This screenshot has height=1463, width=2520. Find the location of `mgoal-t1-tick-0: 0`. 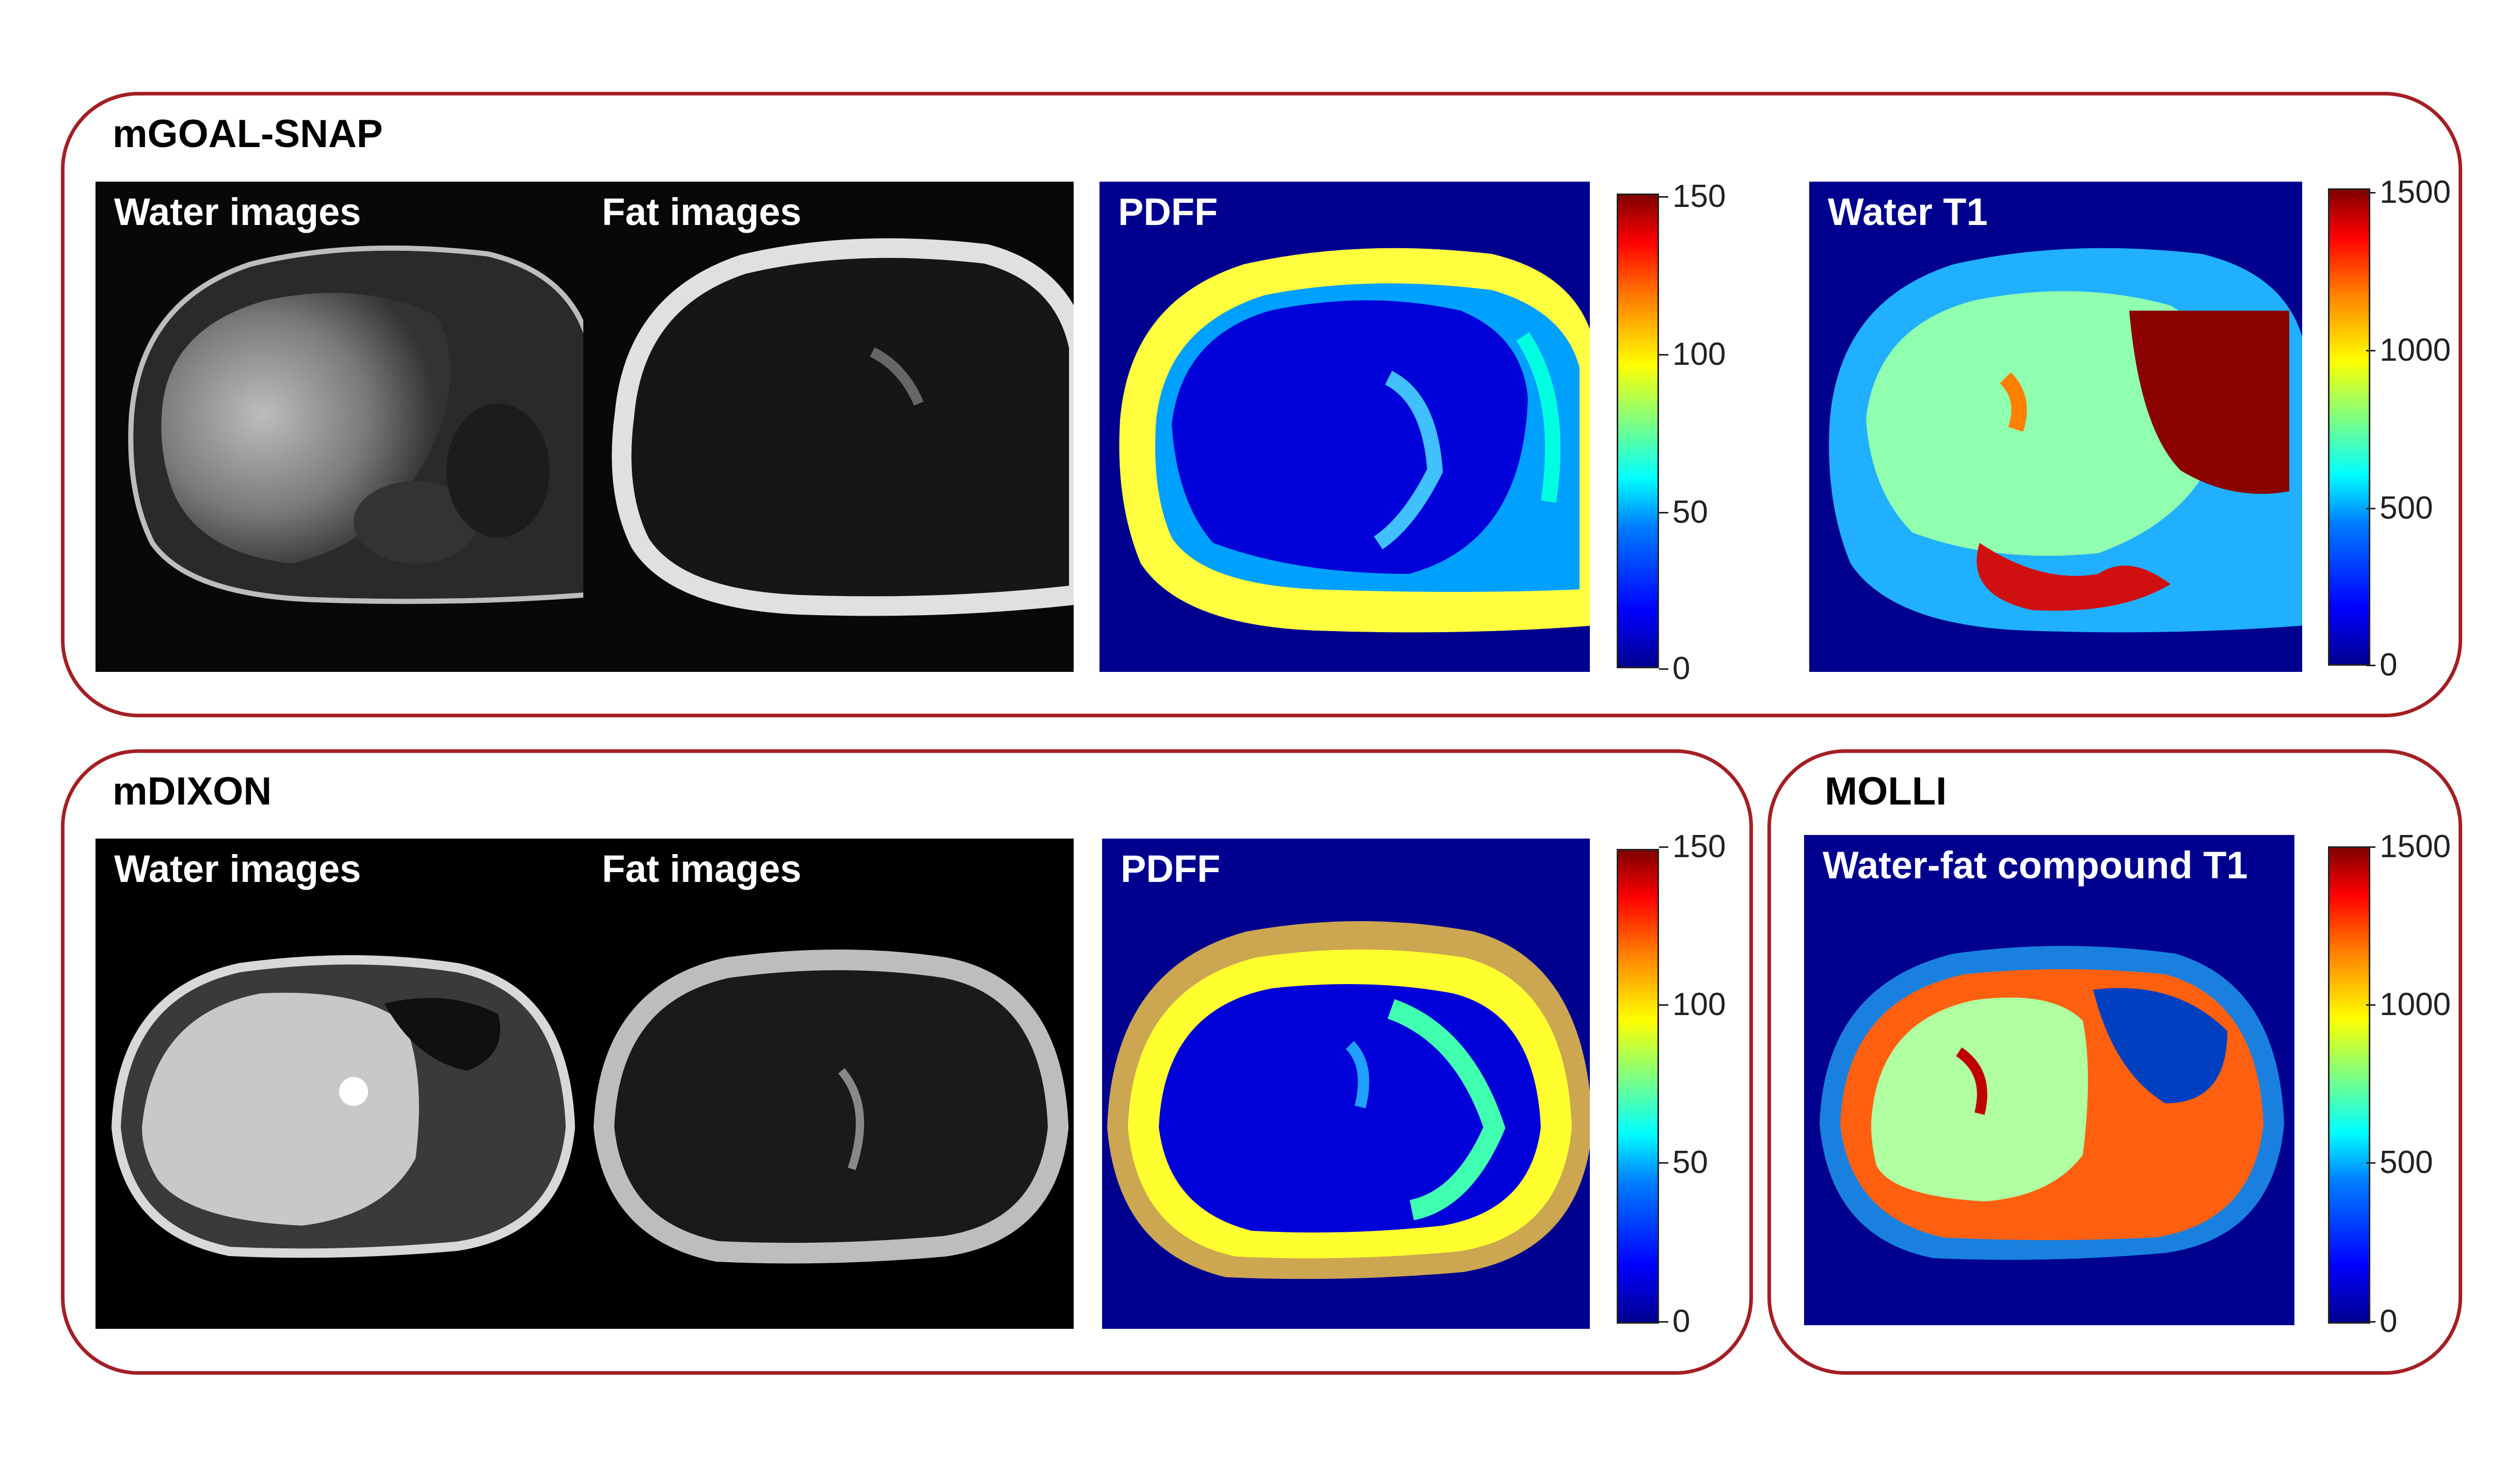

mgoal-t1-tick-0: 0 is located at coordinates (2382, 665).